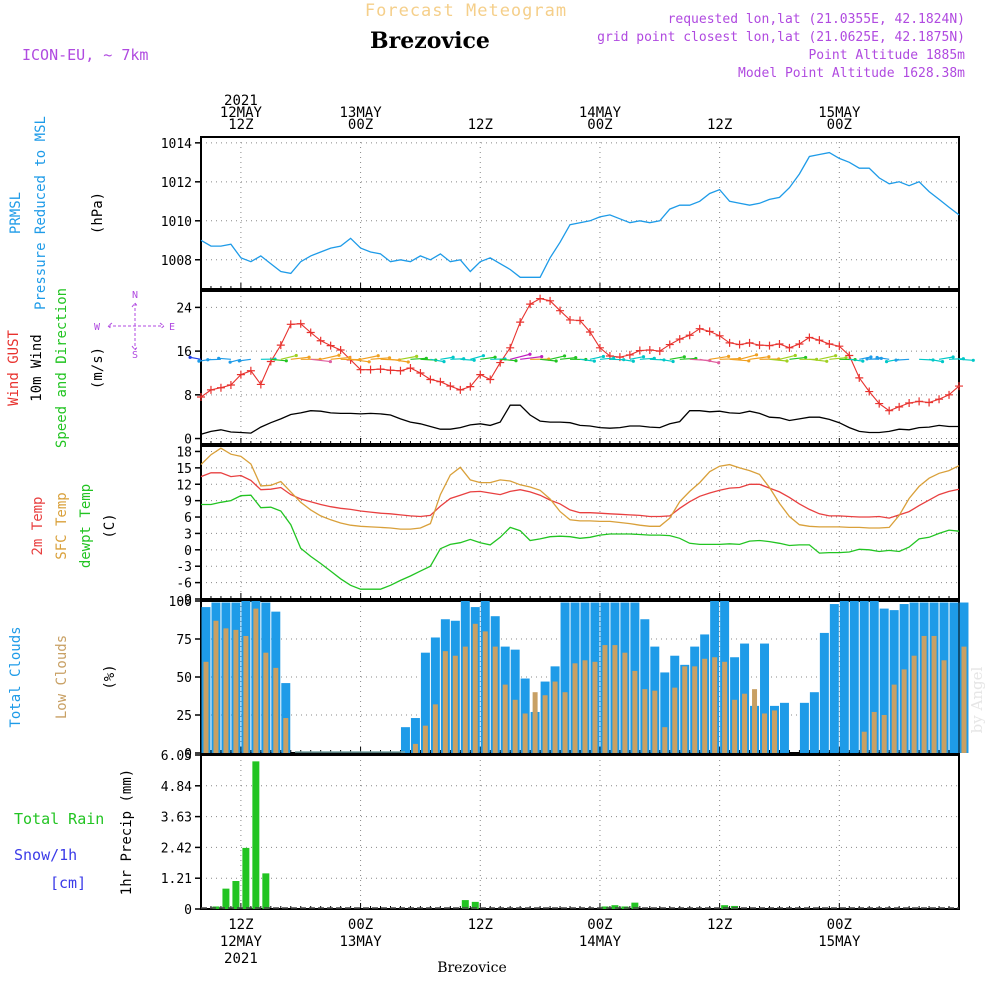  I want to click on compass-s: S, so click(135, 355).